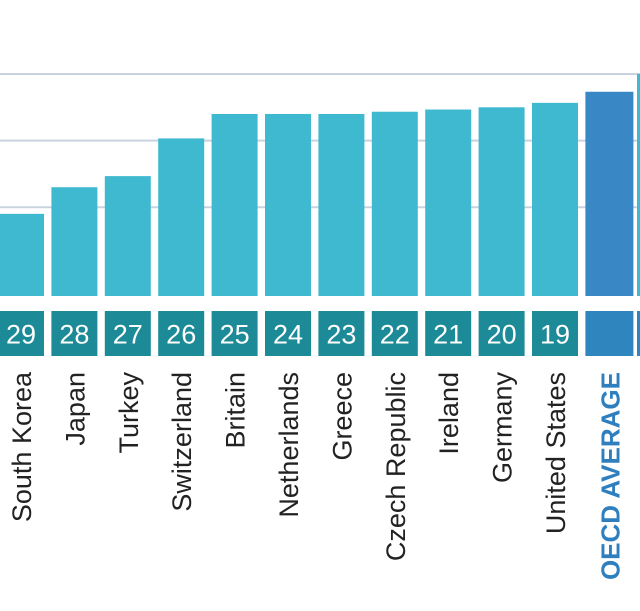 This screenshot has width=640, height=611. Describe the element at coordinates (556, 453) in the screenshot. I see `category-label-10: United States` at that location.